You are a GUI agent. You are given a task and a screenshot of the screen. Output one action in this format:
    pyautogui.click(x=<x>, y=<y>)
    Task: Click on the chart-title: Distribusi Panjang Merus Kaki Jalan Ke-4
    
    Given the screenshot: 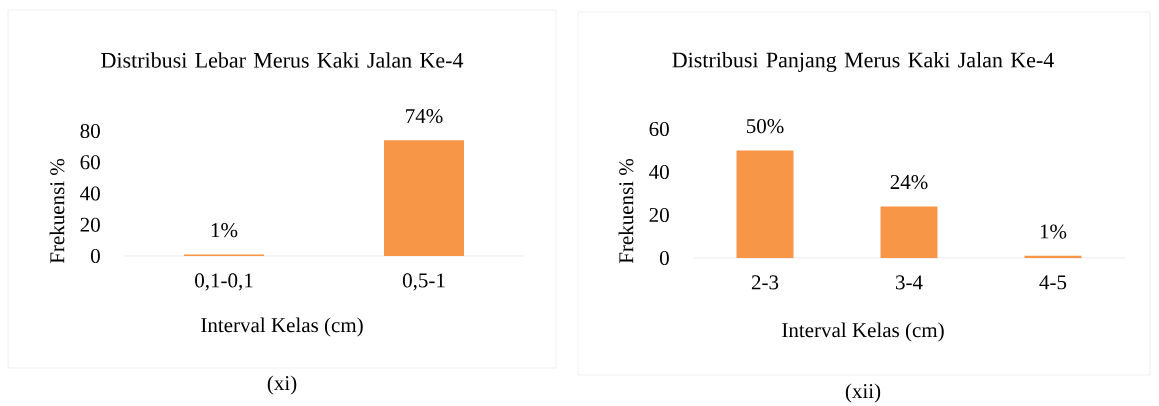 What is the action you would take?
    pyautogui.click(x=863, y=61)
    